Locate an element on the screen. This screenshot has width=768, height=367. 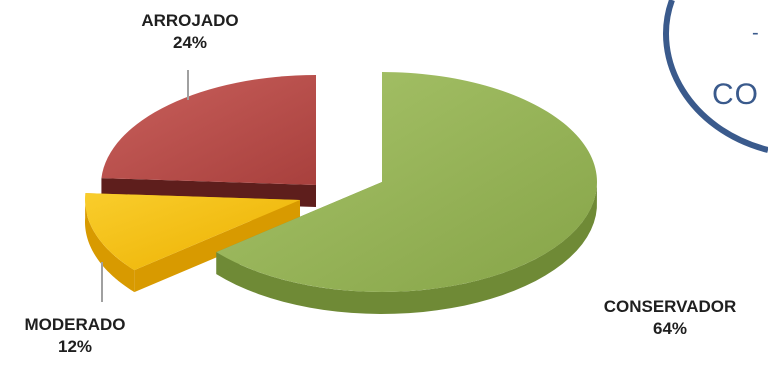
pie-slice-top-moderado is located at coordinates (192, 232).